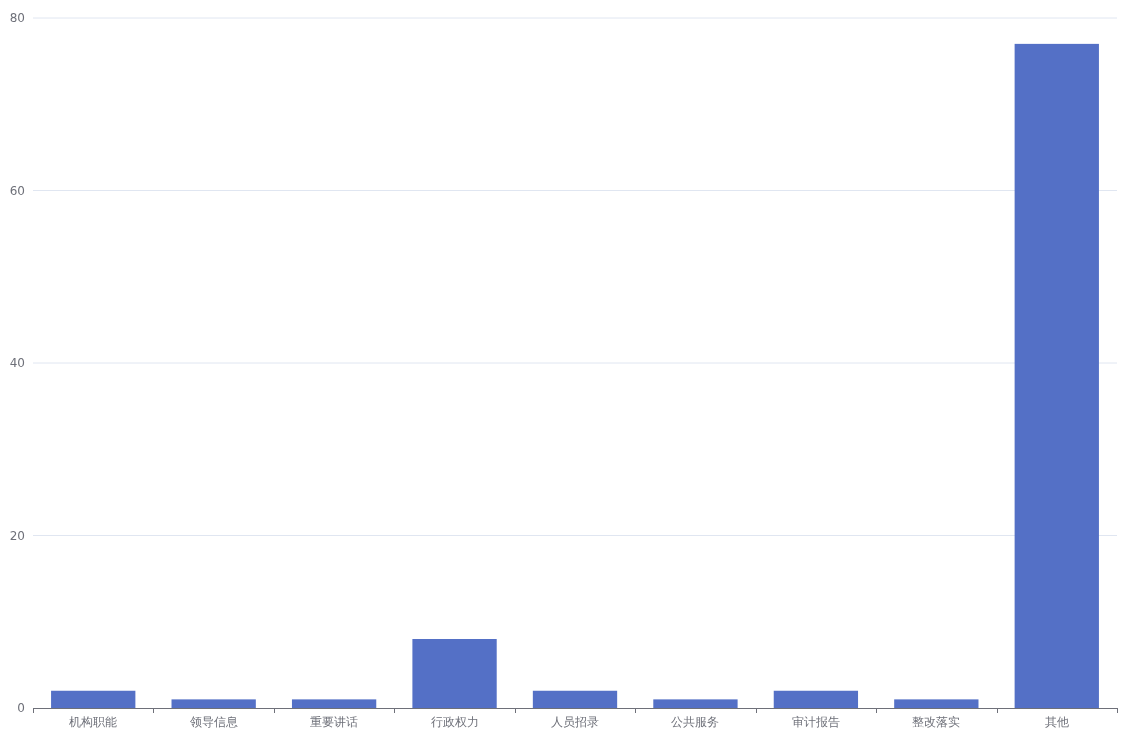 This screenshot has width=1138, height=737. What do you see at coordinates (17, 18) in the screenshot?
I see `y-tick-label: 80` at bounding box center [17, 18].